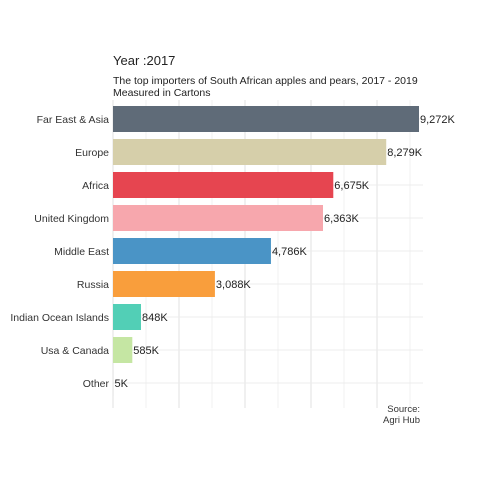  What do you see at coordinates (93, 285) in the screenshot?
I see `category-label: Russia` at bounding box center [93, 285].